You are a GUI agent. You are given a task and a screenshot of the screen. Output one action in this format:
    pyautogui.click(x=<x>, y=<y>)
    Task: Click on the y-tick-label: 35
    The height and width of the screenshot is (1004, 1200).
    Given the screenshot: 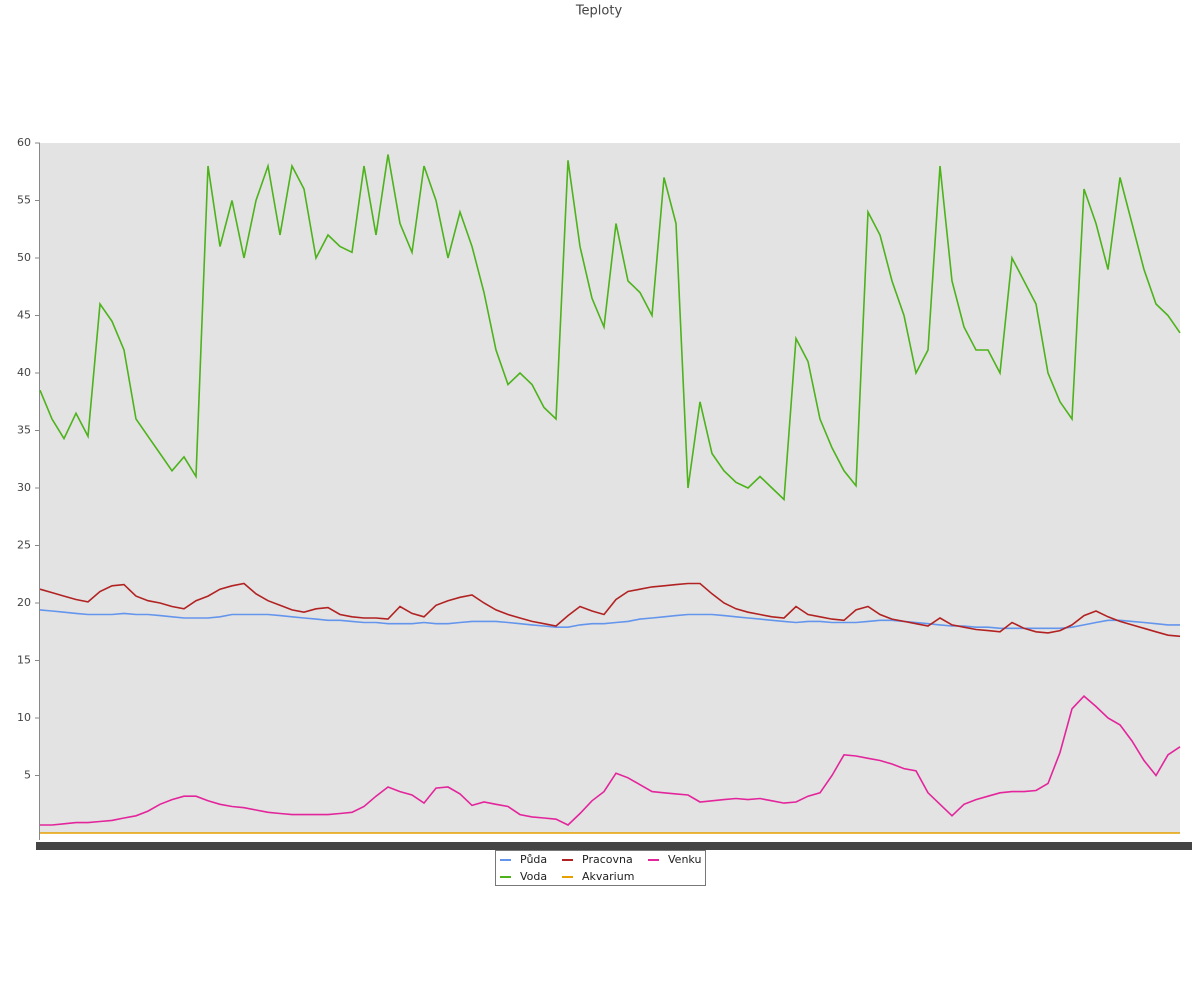 What is the action you would take?
    pyautogui.click(x=24, y=430)
    